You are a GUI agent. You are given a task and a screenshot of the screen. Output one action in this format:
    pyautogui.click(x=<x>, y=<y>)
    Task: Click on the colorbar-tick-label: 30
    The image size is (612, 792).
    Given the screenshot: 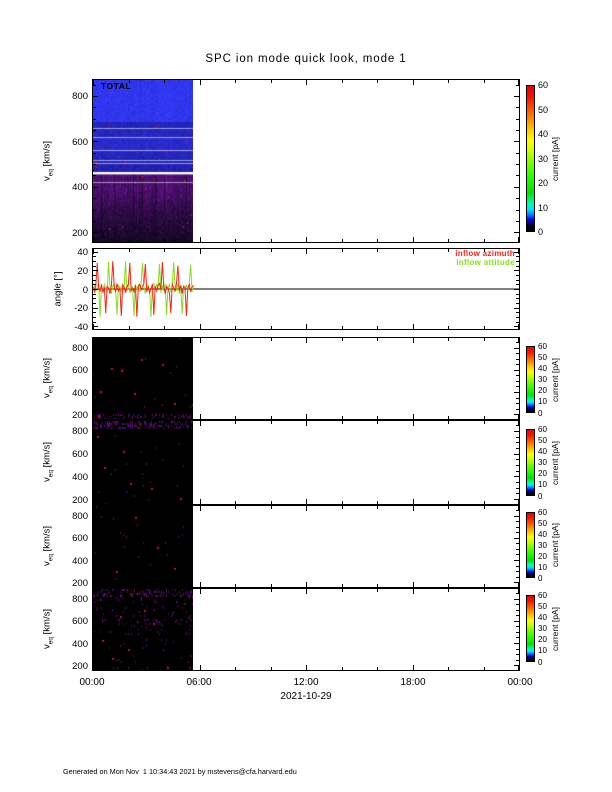 What is the action you would take?
    pyautogui.click(x=542, y=545)
    